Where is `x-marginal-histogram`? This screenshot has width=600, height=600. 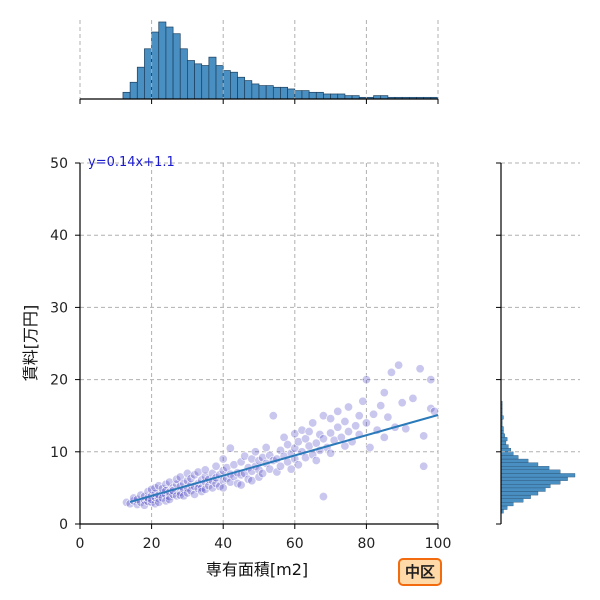 x-marginal-histogram is located at coordinates (259, 62).